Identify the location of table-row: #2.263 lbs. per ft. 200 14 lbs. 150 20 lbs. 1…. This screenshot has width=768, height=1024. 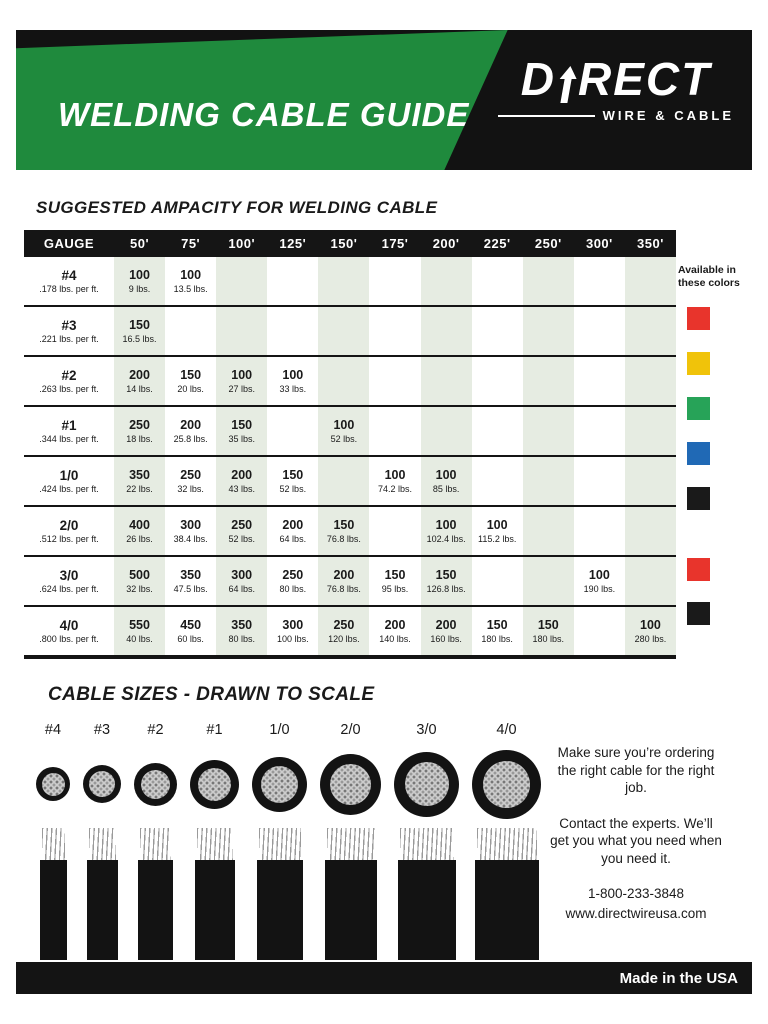
(350, 382).